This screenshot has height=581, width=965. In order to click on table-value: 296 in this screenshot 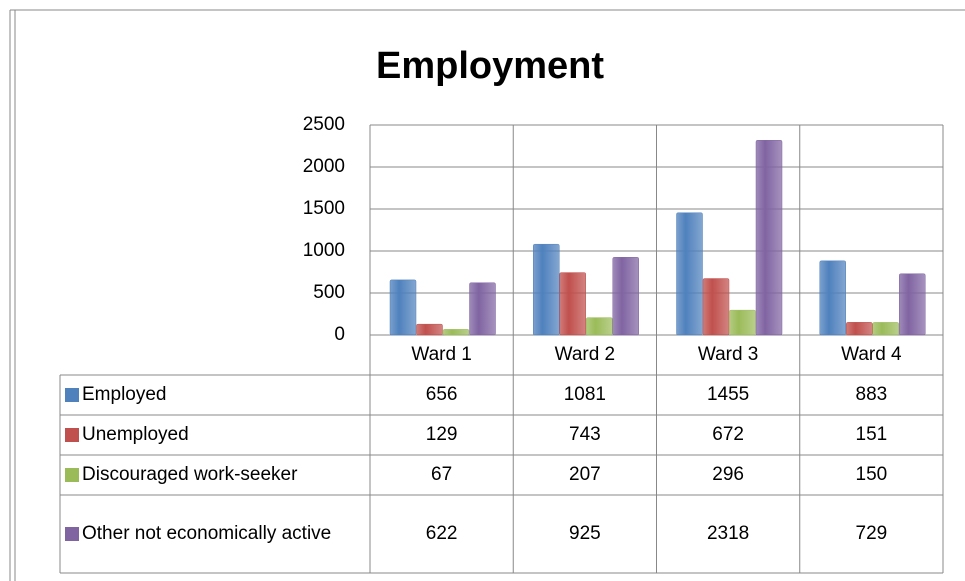, I will do `click(728, 474)`.